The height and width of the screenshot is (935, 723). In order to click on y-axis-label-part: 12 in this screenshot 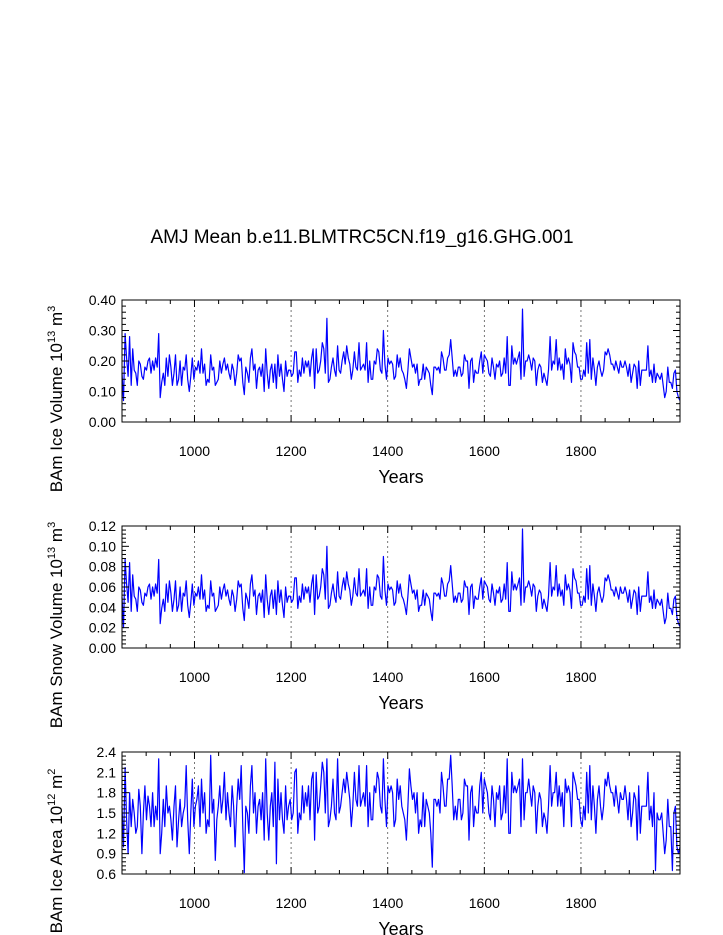, I will do `click(52, 800)`.